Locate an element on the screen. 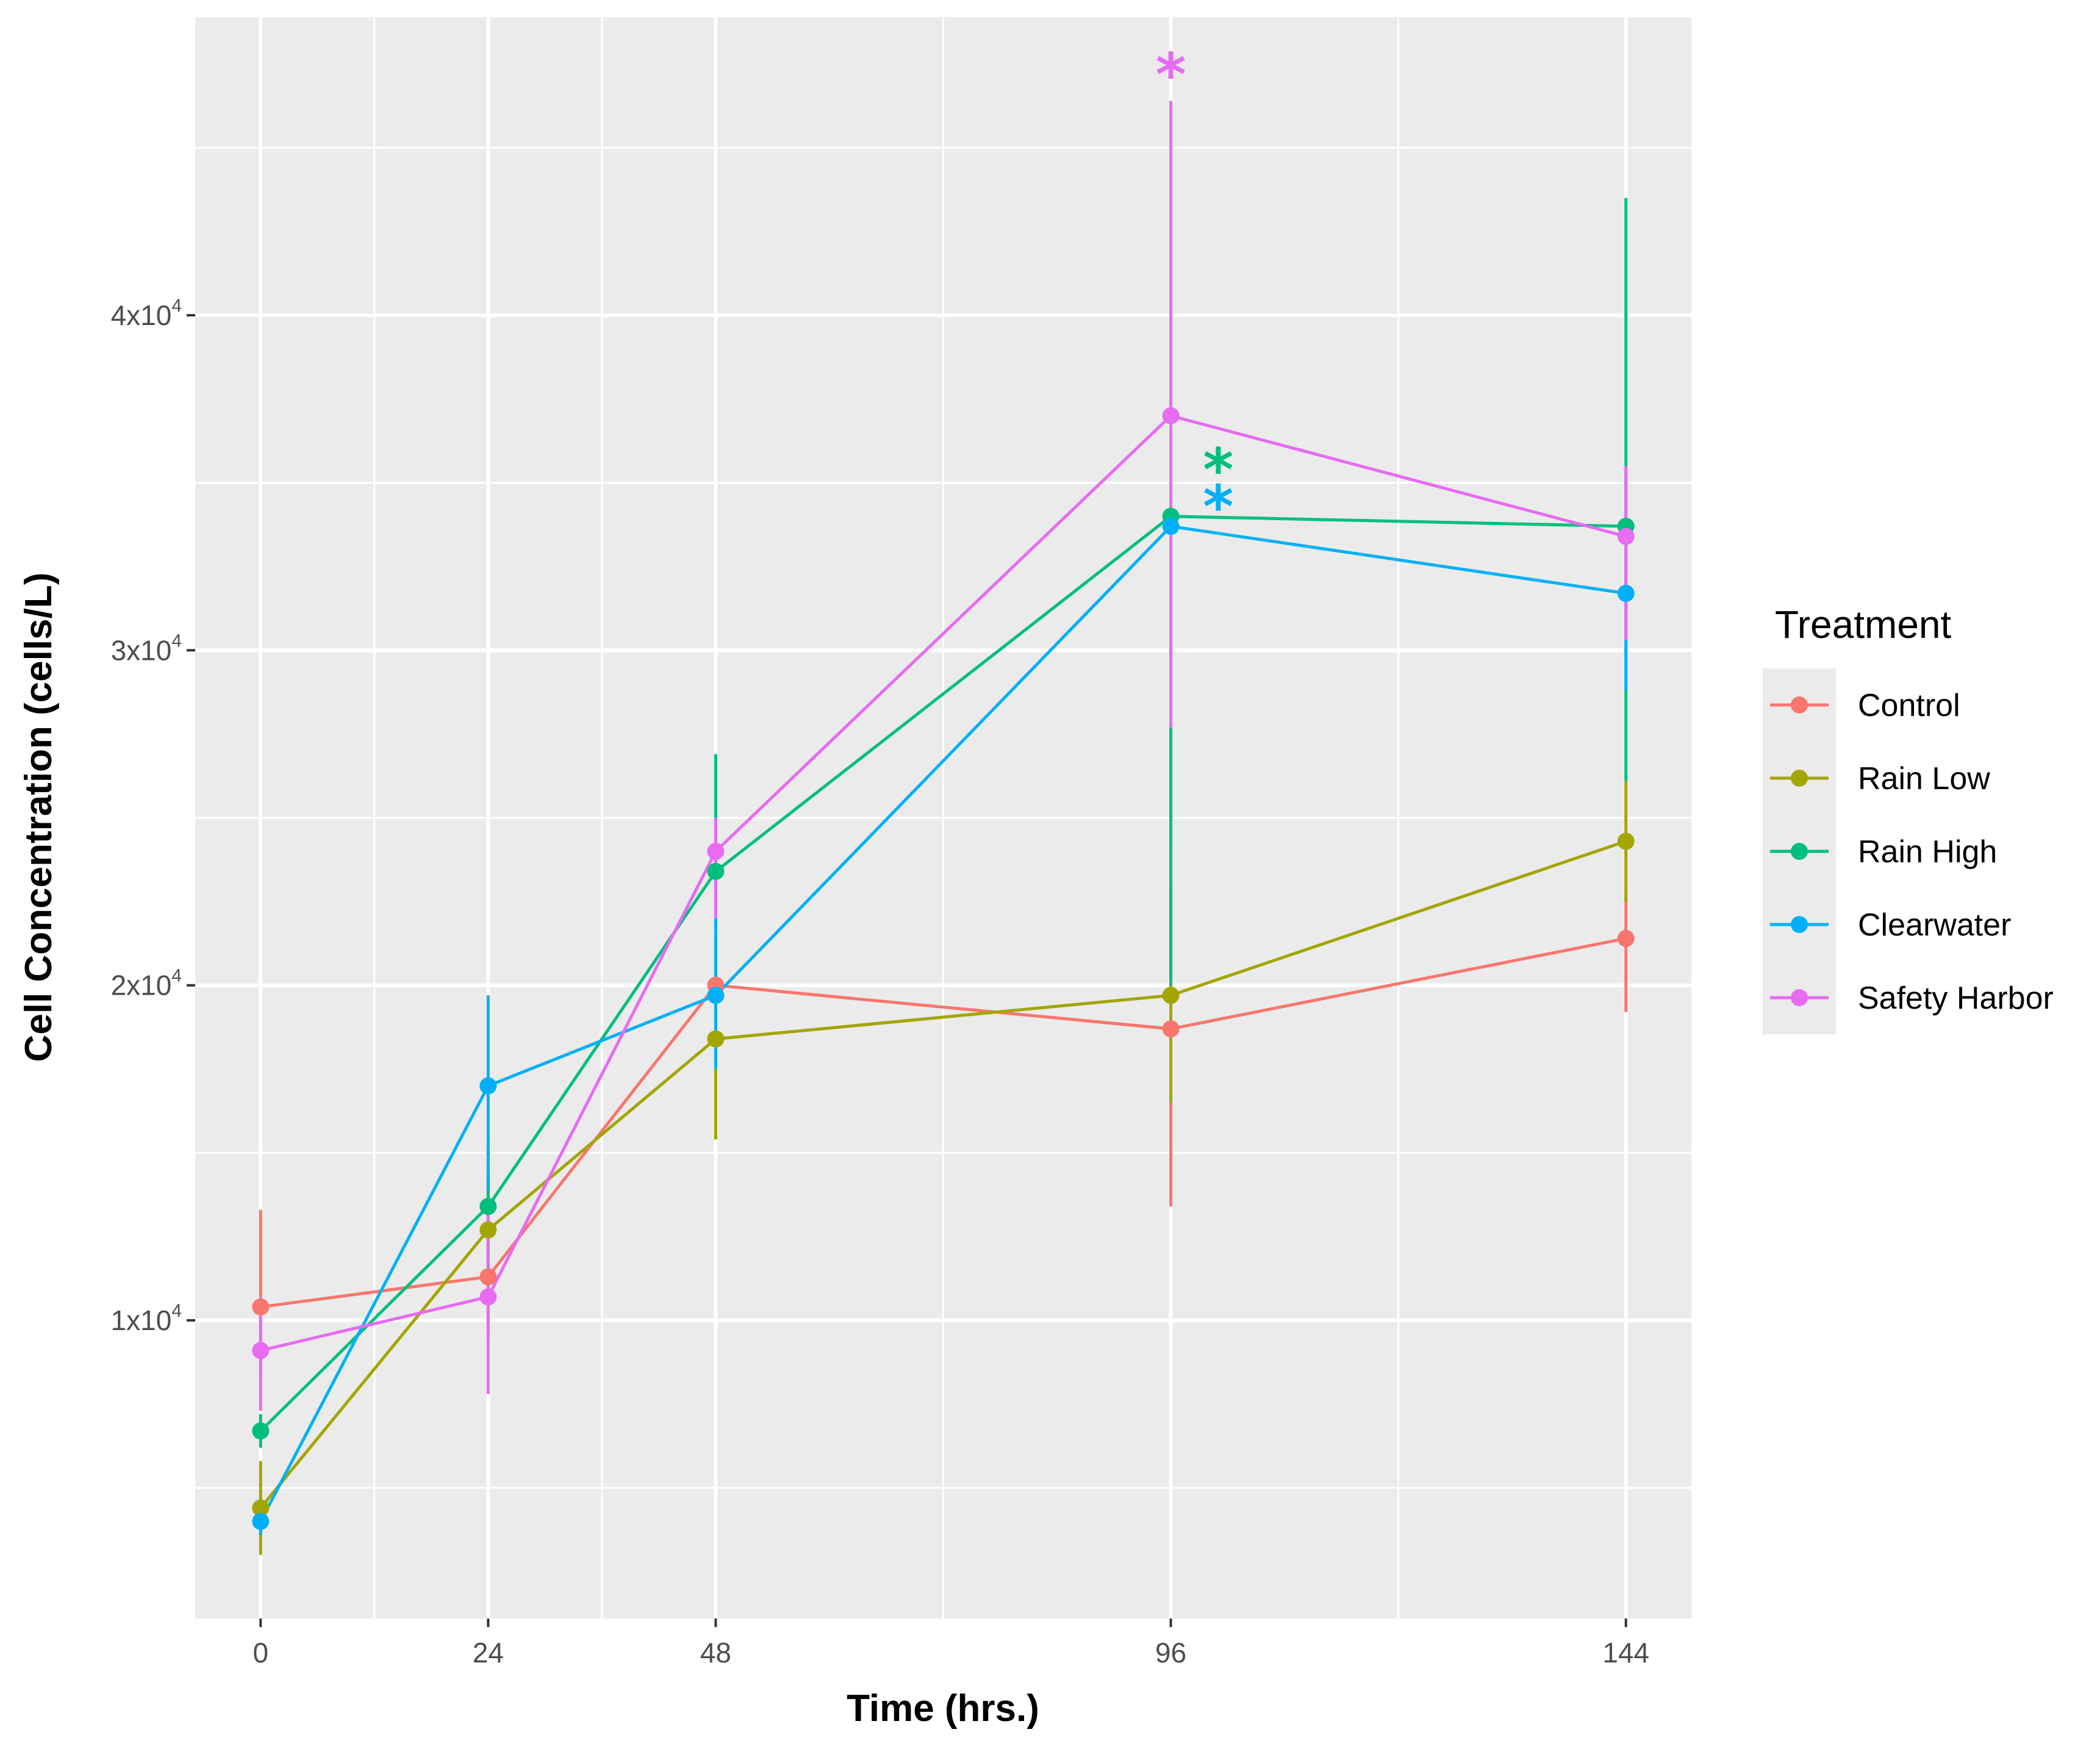 This screenshot has height=1746, width=2100. y-axis-title: Cell Concentration (cells/L) is located at coordinates (39, 818).